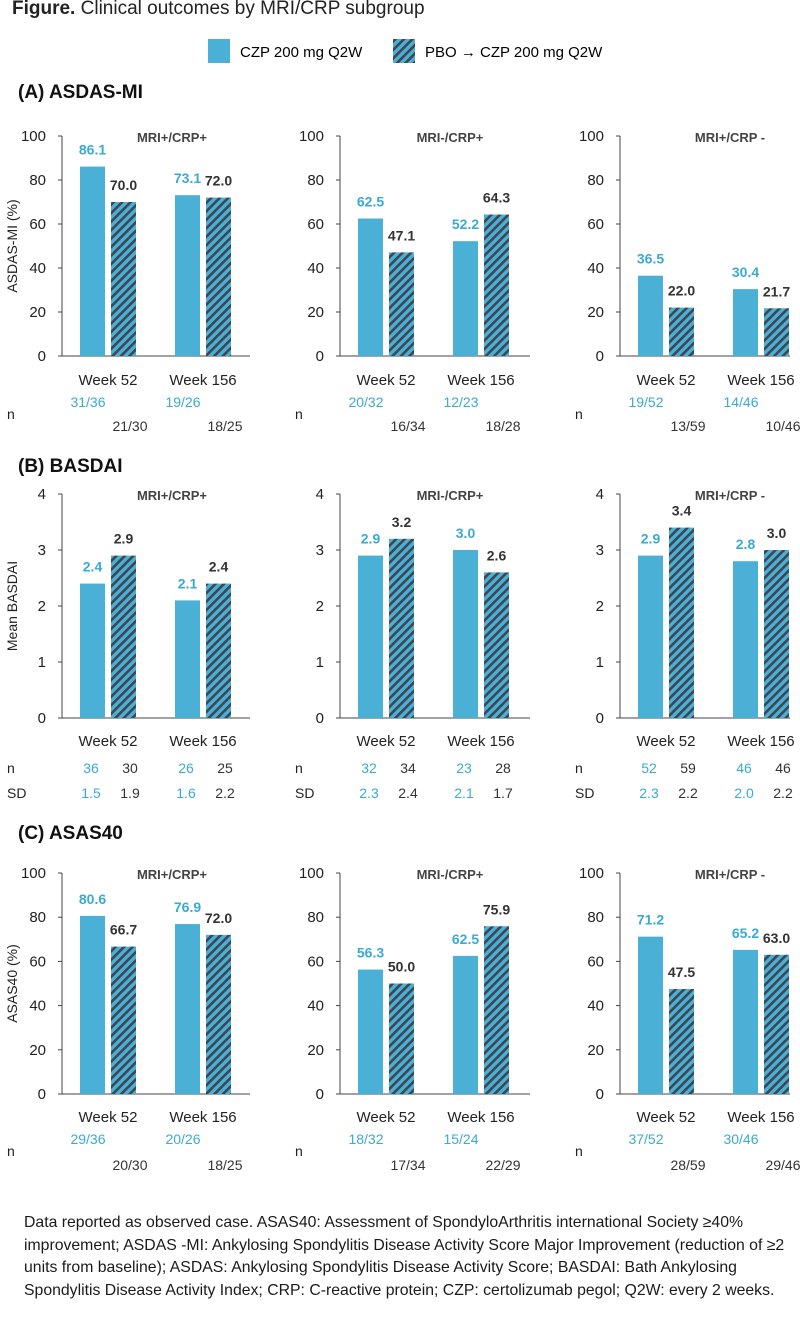  What do you see at coordinates (219, 51) in the screenshot?
I see `legend-swatch-czp` at bounding box center [219, 51].